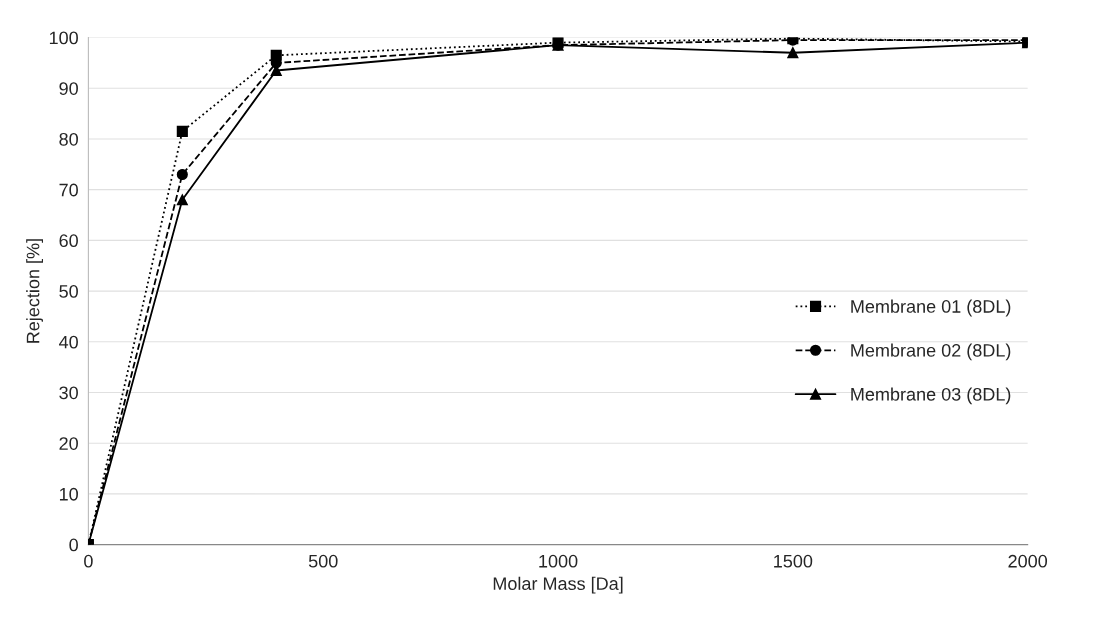  What do you see at coordinates (68, 241) in the screenshot?
I see `y-tick-label: 60` at bounding box center [68, 241].